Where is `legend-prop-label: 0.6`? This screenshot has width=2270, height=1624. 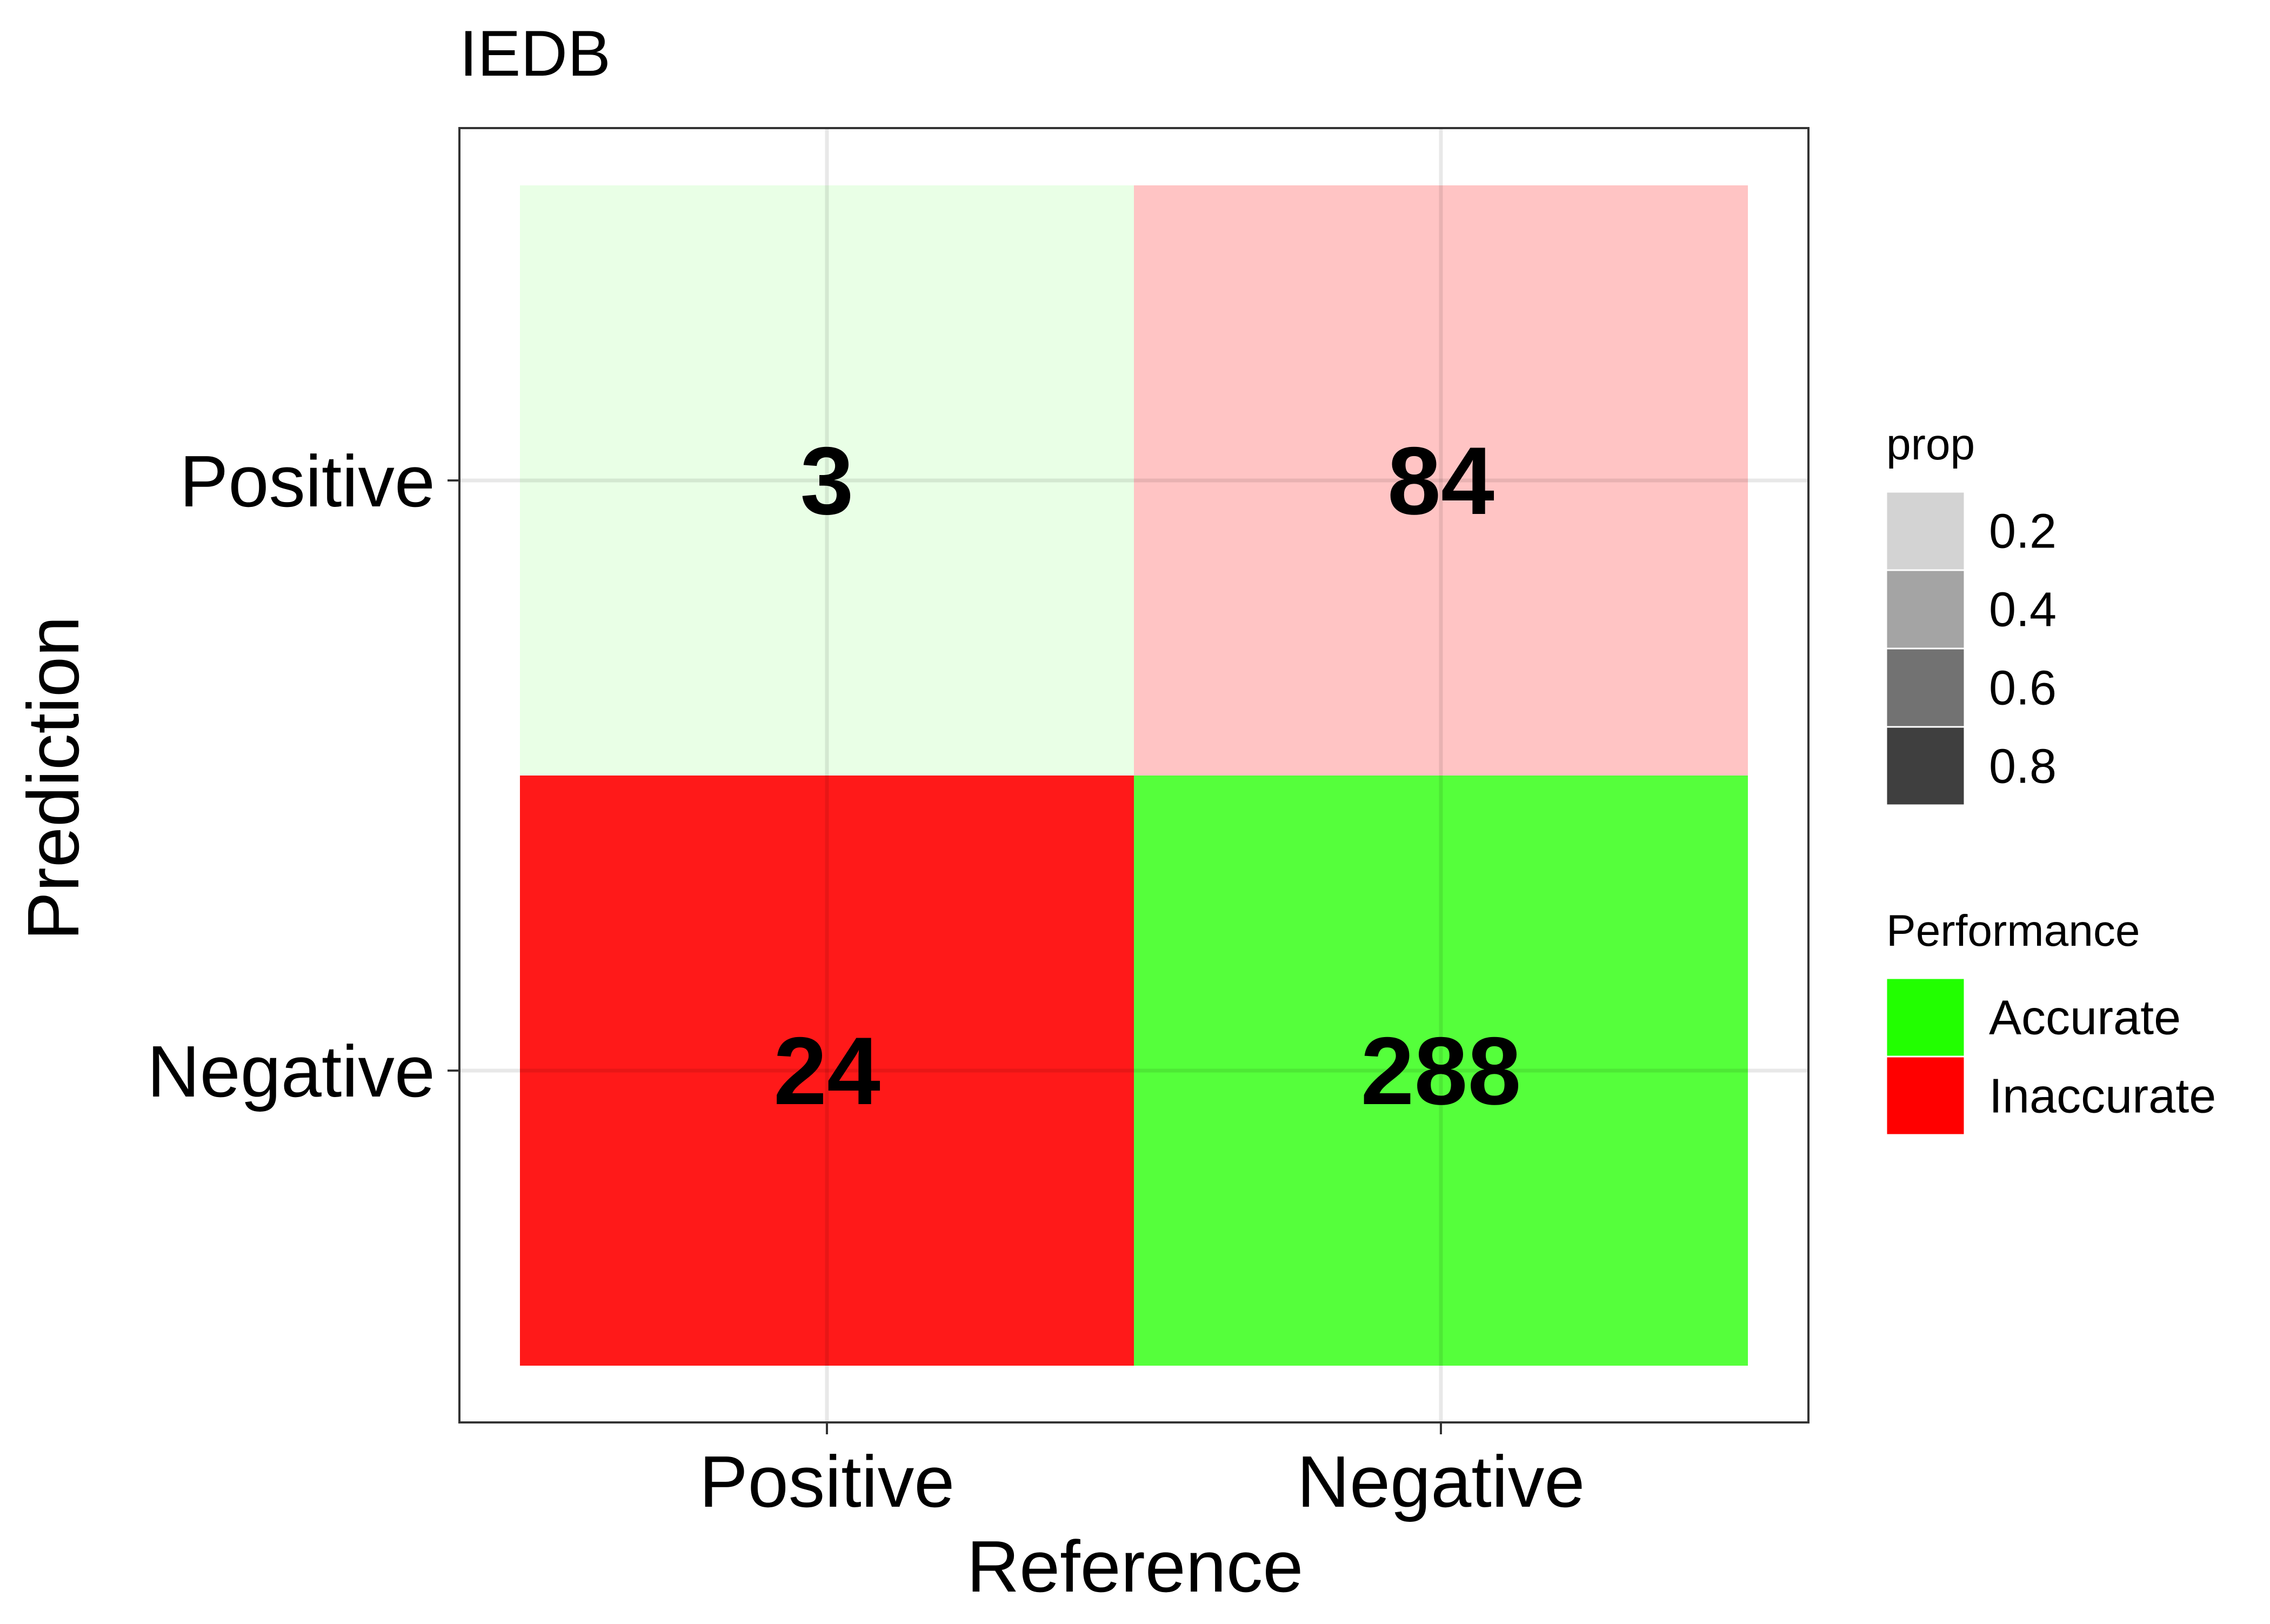
legend-prop-label: 0.6 is located at coordinates (2023, 689).